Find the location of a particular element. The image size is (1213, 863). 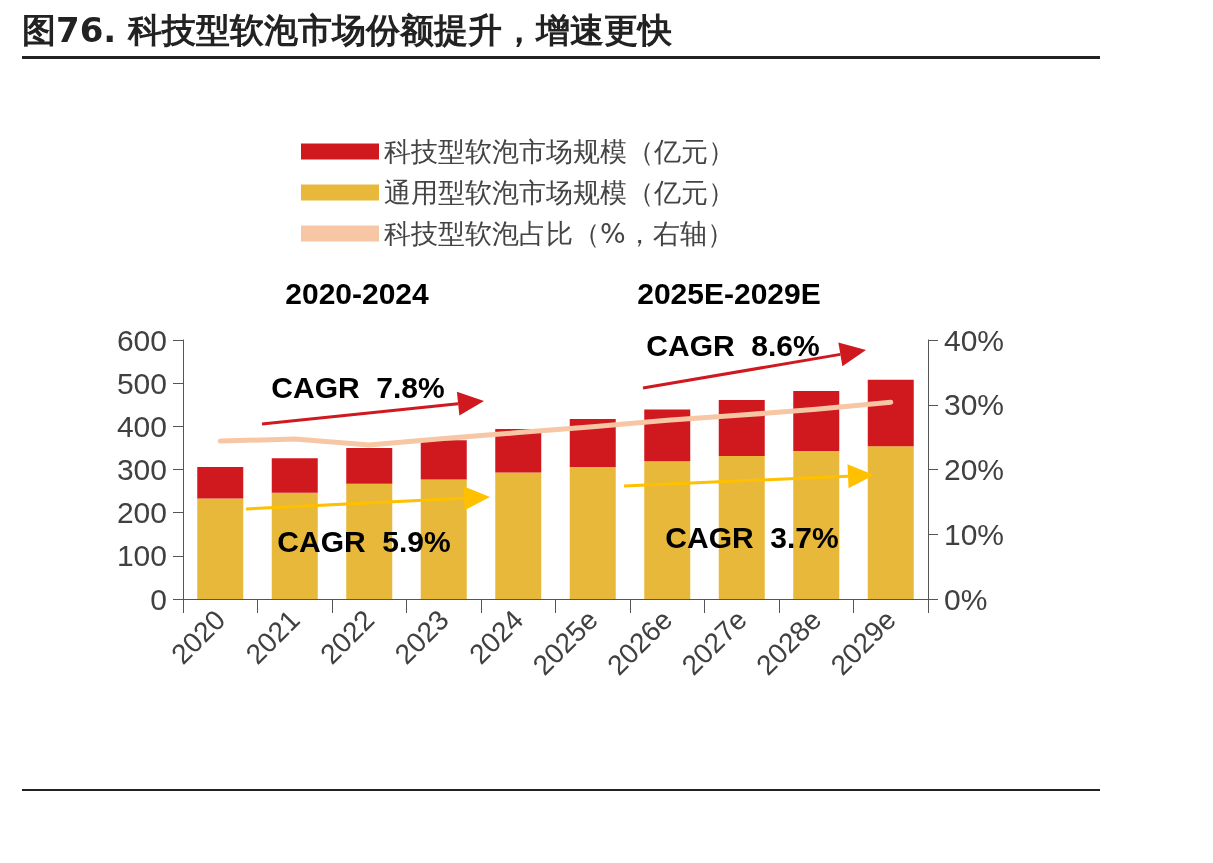

legend-label: 科技型软泡市场规模（亿元） is located at coordinates (559, 151).